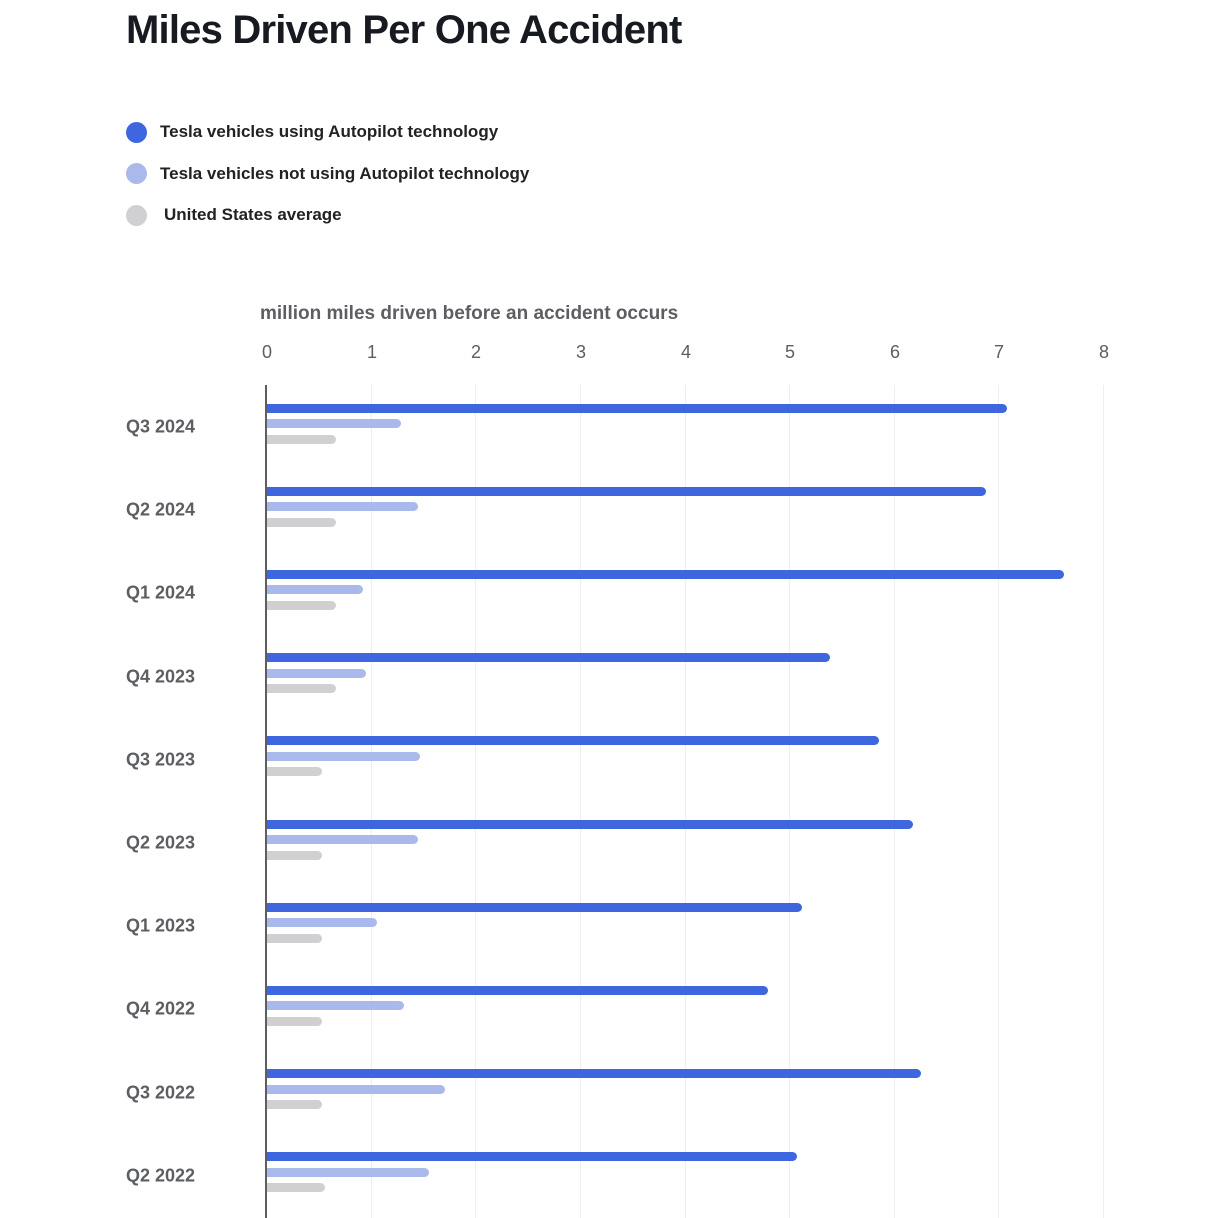 The image size is (1218, 1218). Describe the element at coordinates (161, 759) in the screenshot. I see `y-category-label: Q3 2023` at that location.